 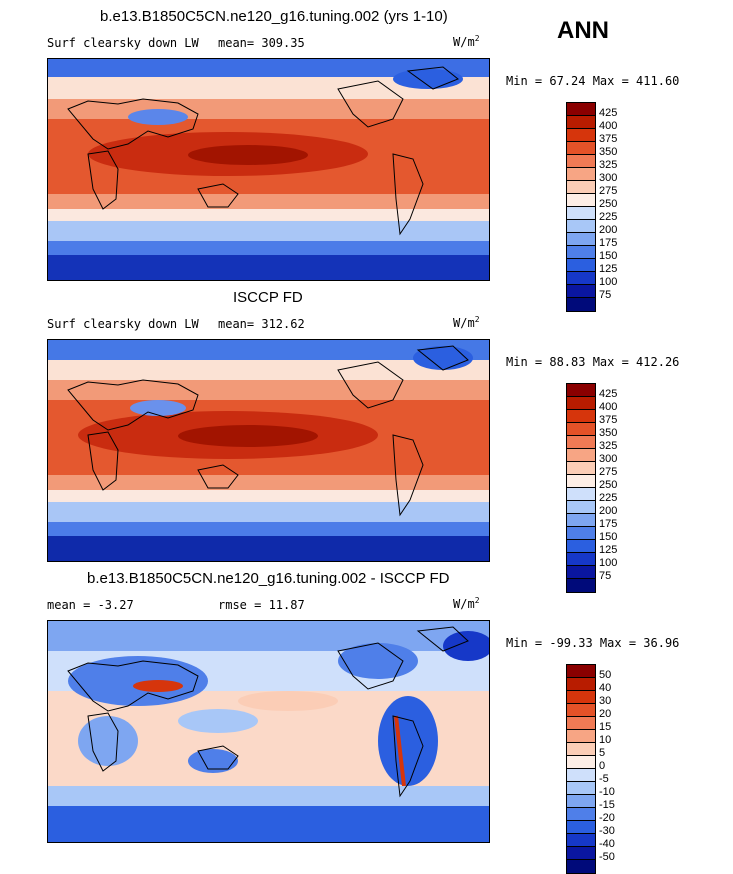 I want to click on panel3-colorbar-tick: 5, so click(x=602, y=753).